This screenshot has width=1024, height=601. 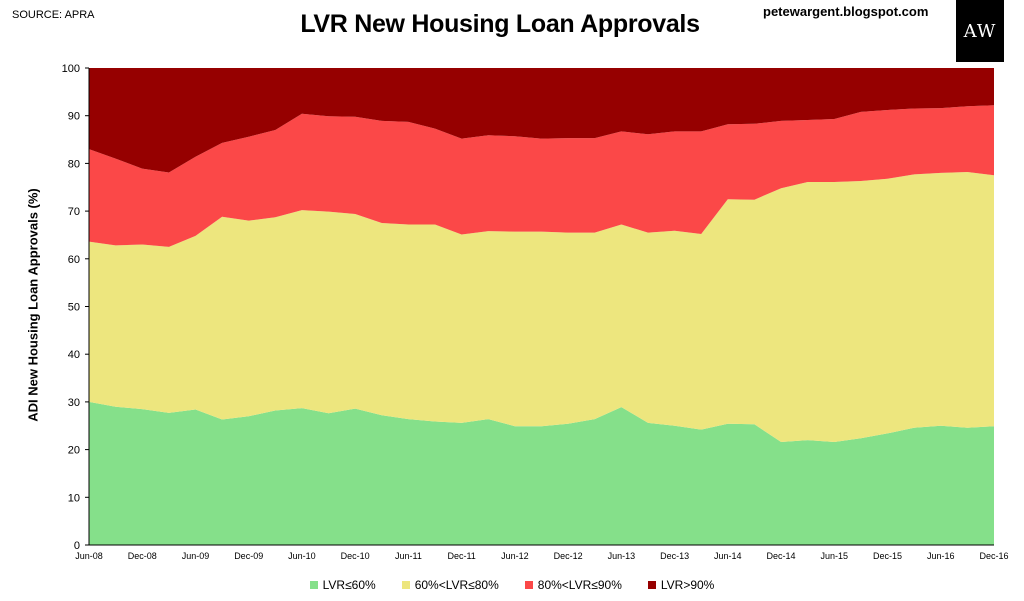 I want to click on x-tick-label: Jun-15, so click(x=835, y=556).